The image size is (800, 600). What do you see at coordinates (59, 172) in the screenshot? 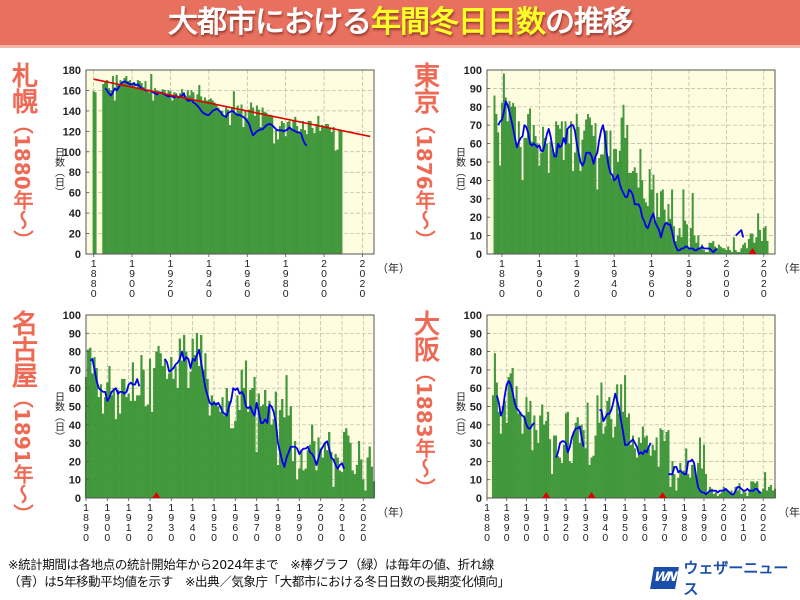
I see `y-axis-label: 日数（日）` at bounding box center [59, 172].